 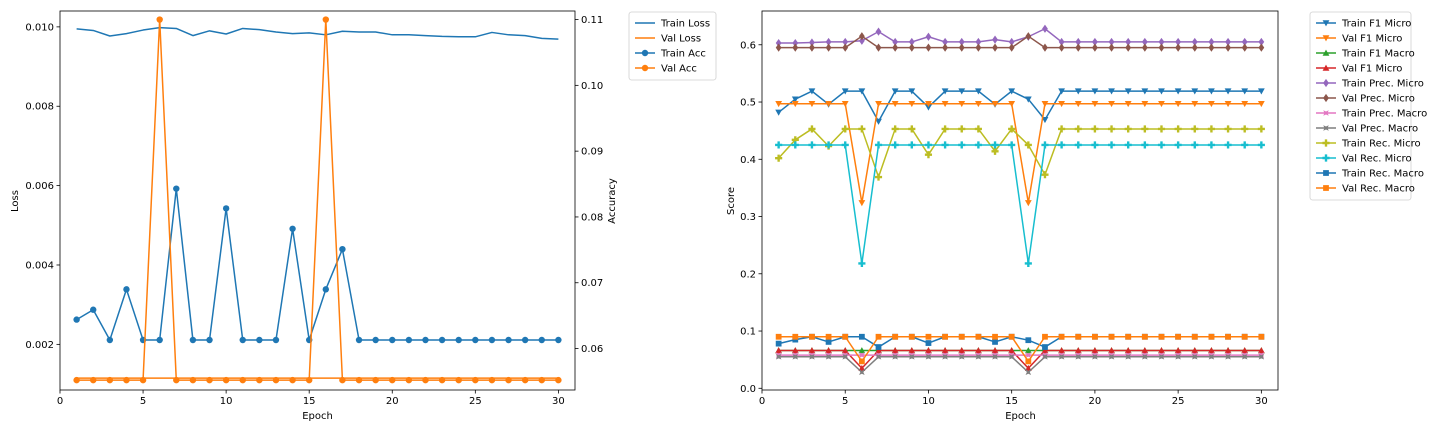 I want to click on left-x-tick-label: 10, so click(x=226, y=401).